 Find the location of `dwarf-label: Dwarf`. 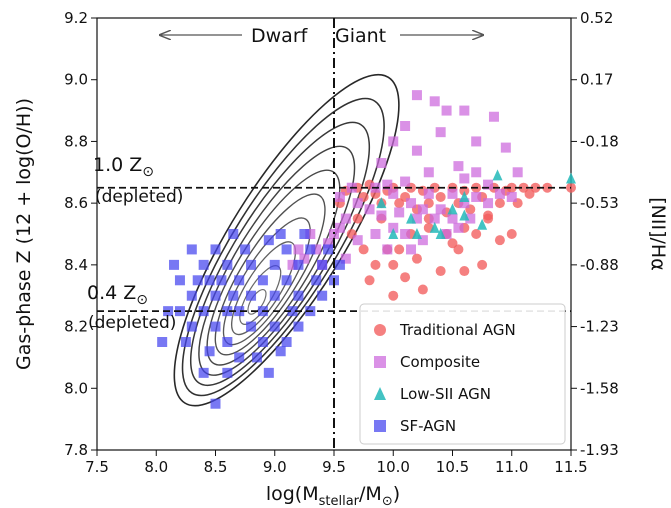

dwarf-label: Dwarf is located at coordinates (280, 36).